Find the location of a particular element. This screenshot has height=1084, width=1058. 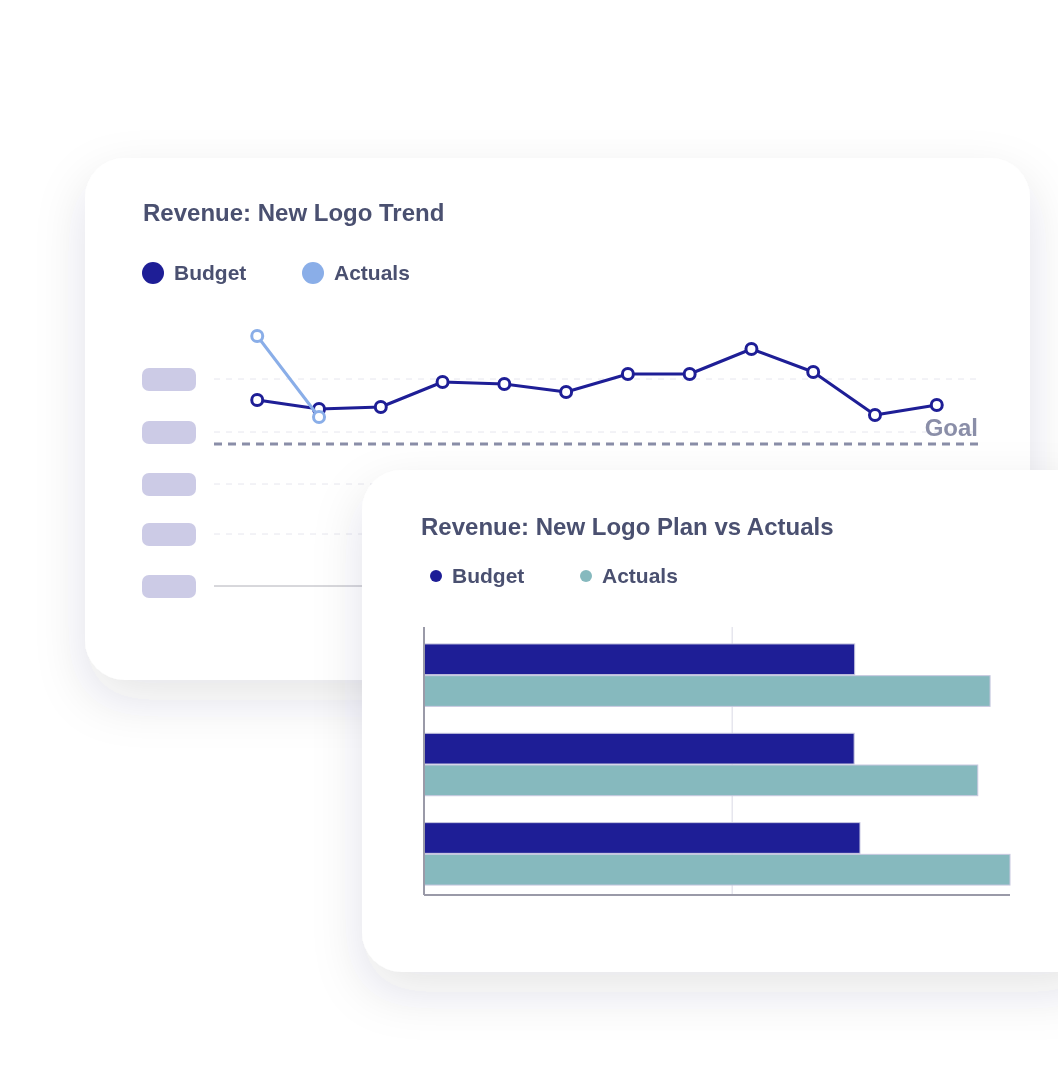

chart-title: Revenue: New Logo Trend is located at coordinates (294, 212).